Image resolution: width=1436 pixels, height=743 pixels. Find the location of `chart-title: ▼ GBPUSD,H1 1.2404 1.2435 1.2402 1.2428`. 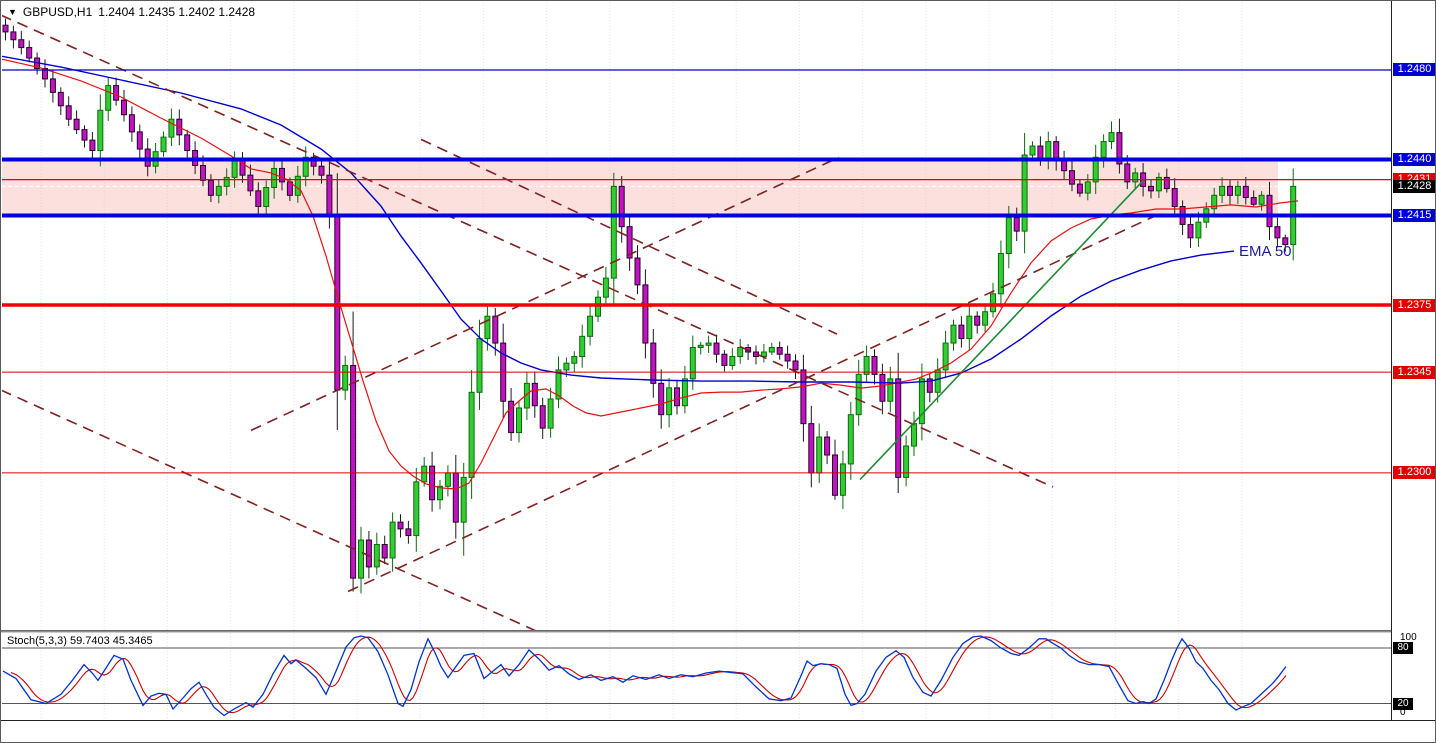

chart-title: ▼ GBPUSD,H1 1.2404 1.2435 1.2402 1.2428 is located at coordinates (131, 12).